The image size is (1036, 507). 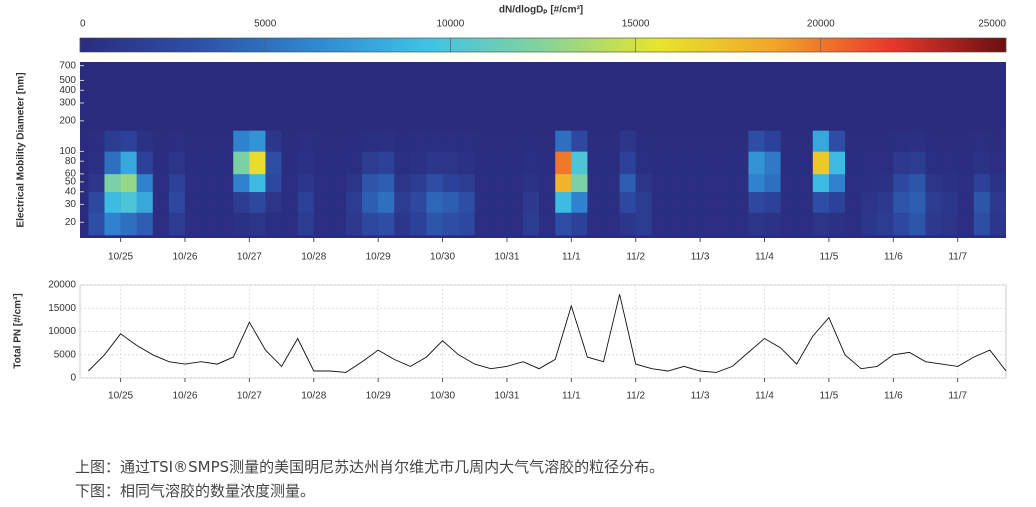 I want to click on y-tick-label: 400, so click(x=67, y=90).